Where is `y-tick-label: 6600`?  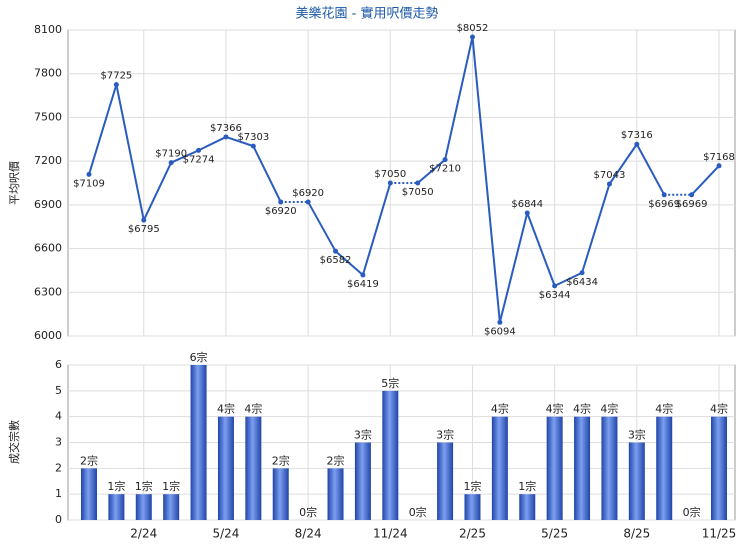 y-tick-label: 6600 is located at coordinates (48, 248).